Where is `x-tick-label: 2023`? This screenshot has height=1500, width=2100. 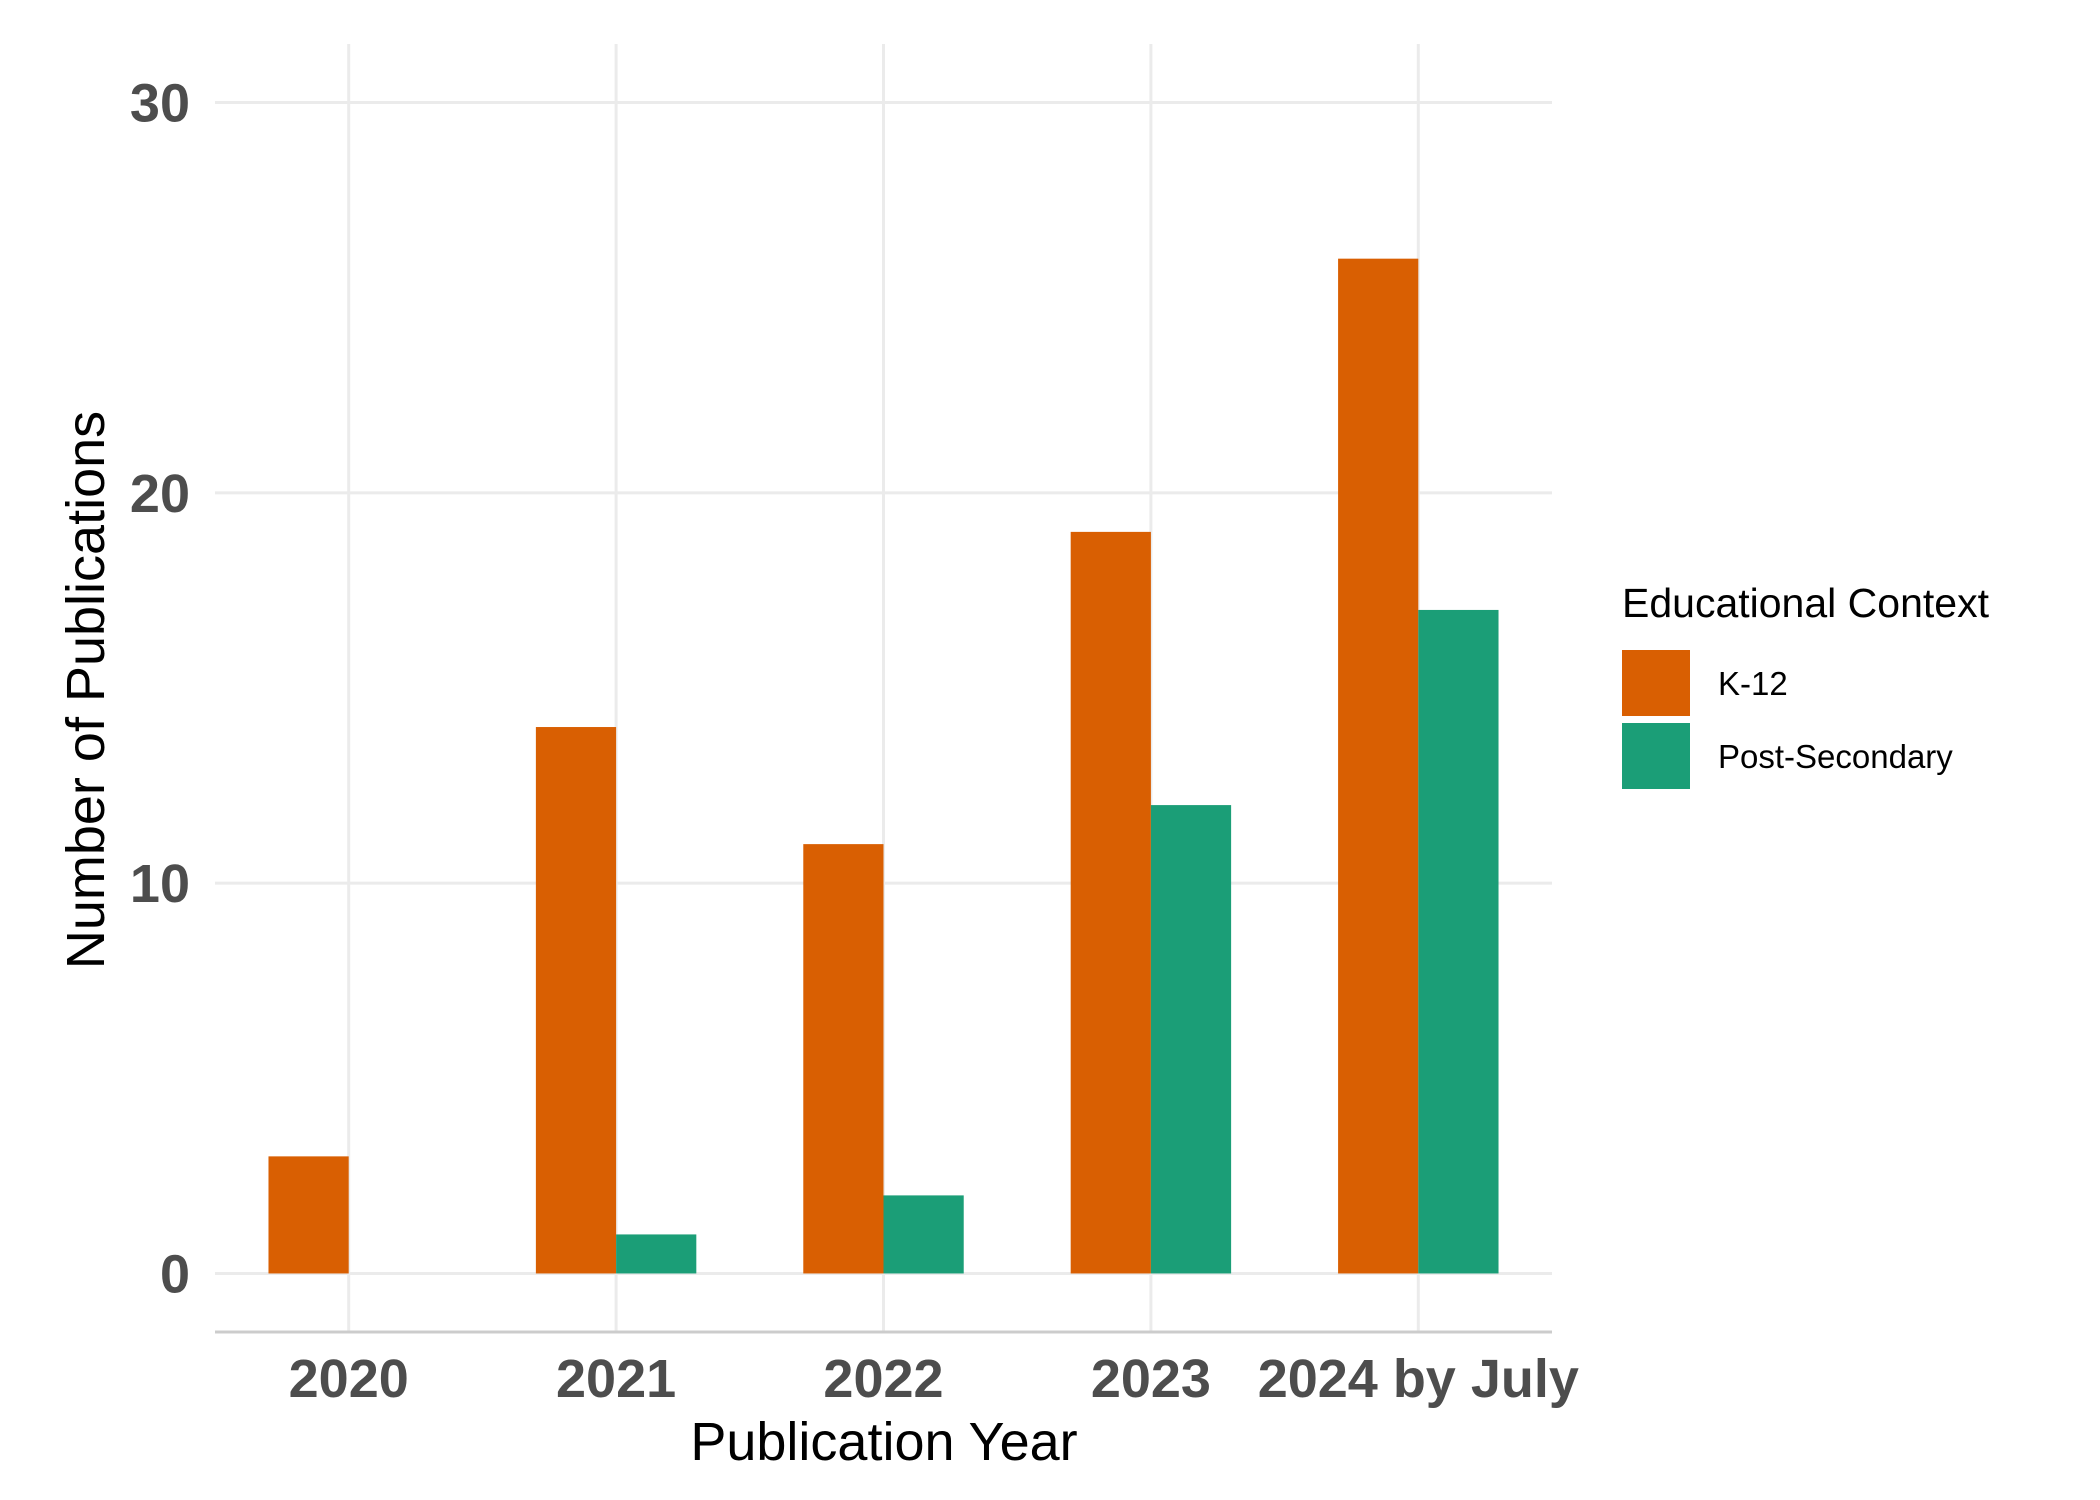
x-tick-label: 2023 is located at coordinates (1151, 1379).